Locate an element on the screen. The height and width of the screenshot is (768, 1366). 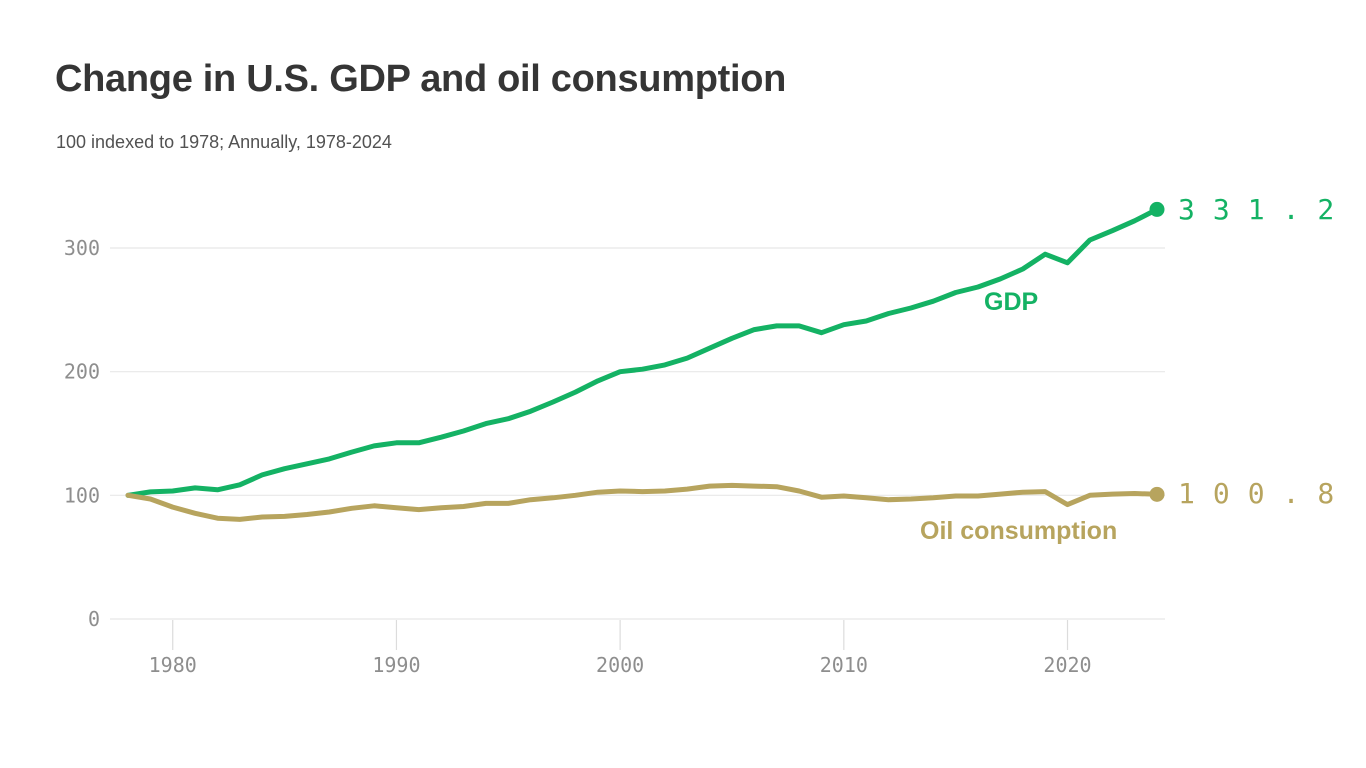
end-value-gdp: 331.2 is located at coordinates (1265, 209).